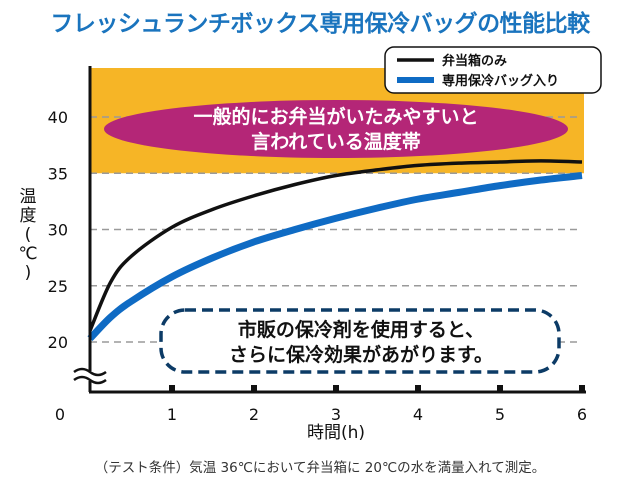 The height and width of the screenshot is (481, 640). Describe the element at coordinates (336, 414) in the screenshot. I see `x-tick-3: 3` at that location.